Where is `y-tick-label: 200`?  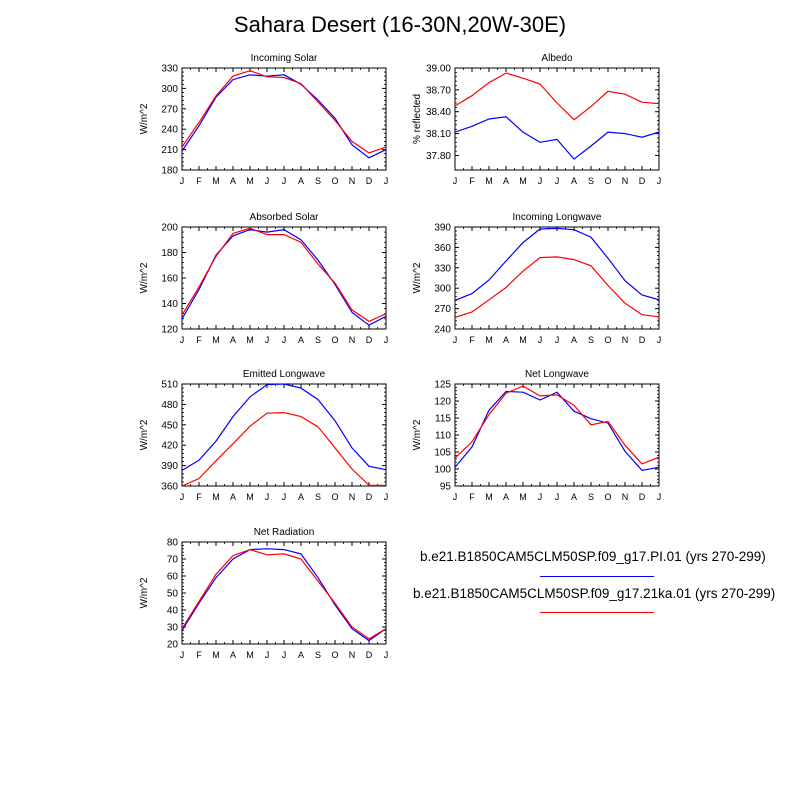
y-tick-label: 200 is located at coordinates (169, 228).